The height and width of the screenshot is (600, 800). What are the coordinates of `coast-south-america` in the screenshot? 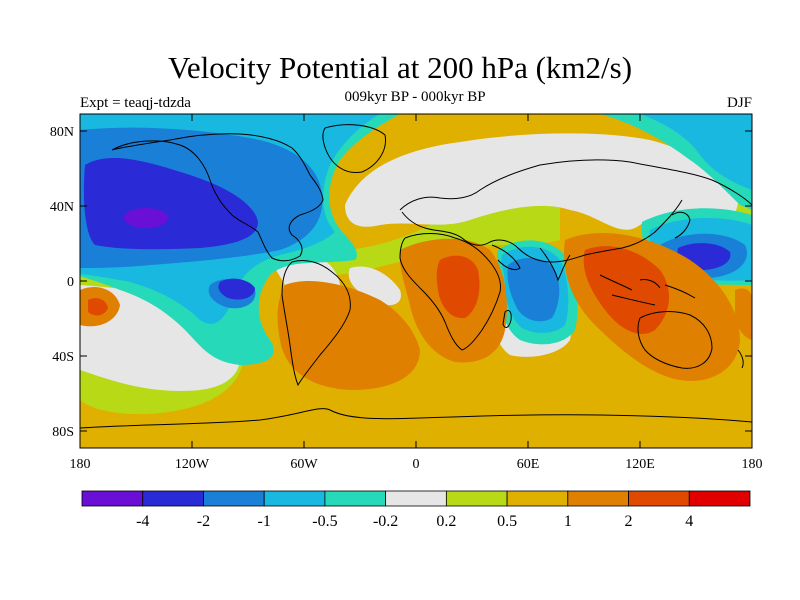 It's located at (316, 323).